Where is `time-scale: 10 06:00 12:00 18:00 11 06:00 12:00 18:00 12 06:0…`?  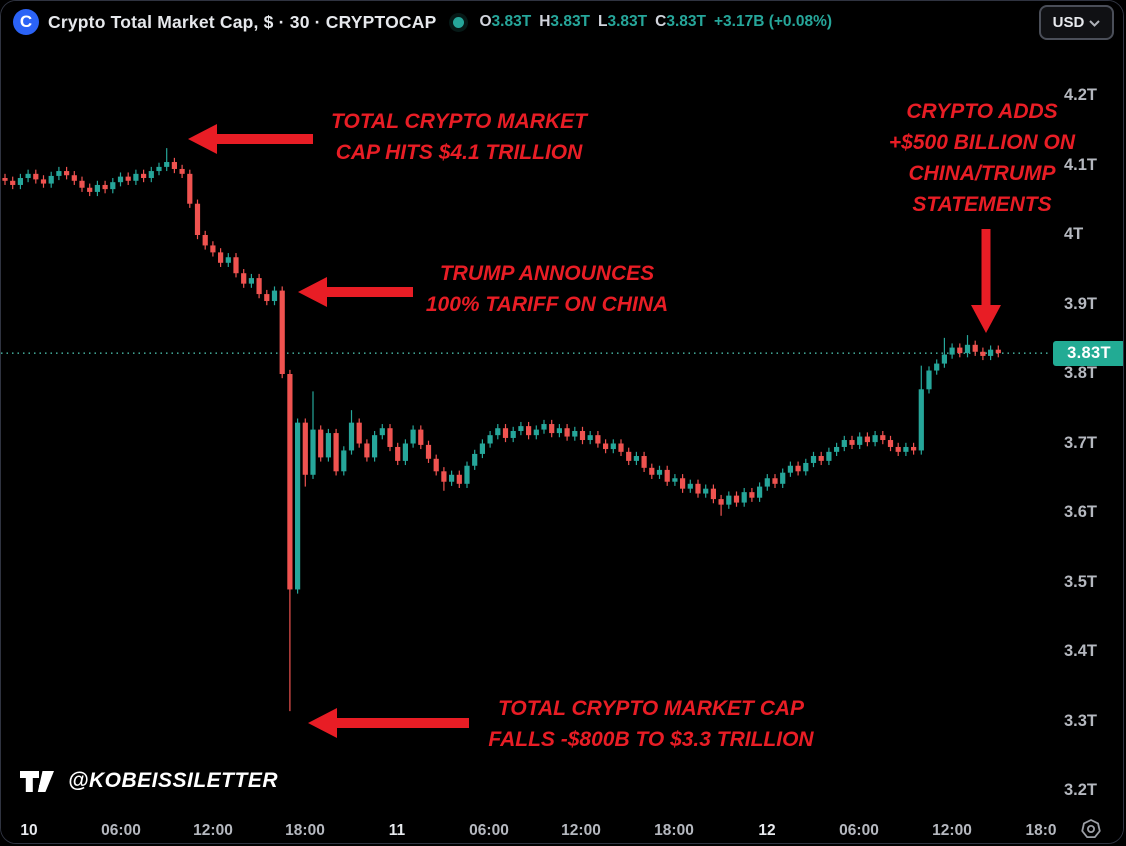 time-scale: 10 06:00 12:00 18:00 11 06:00 12:00 18:00 12 06:0… is located at coordinates (562, 828).